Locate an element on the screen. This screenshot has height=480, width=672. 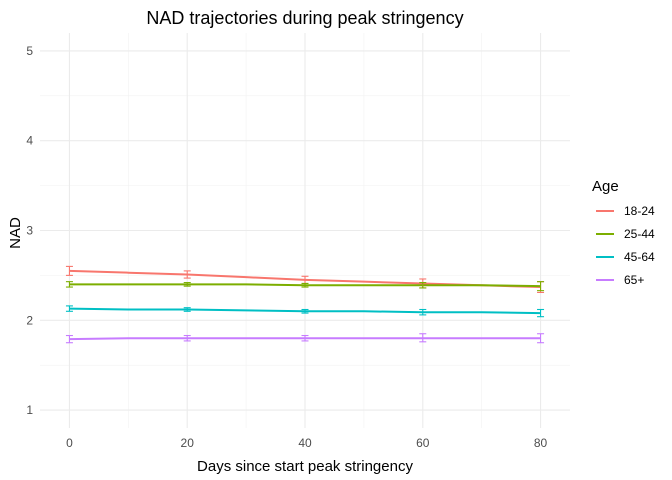
y-axis-ticks: 1 2 3 4 5 is located at coordinates (29, 230).